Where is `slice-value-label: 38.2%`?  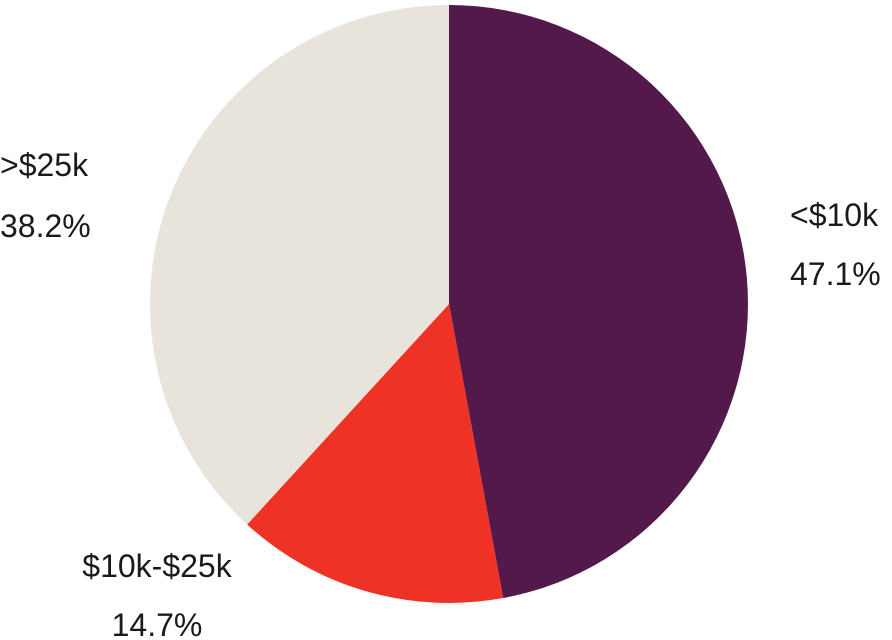 slice-value-label: 38.2% is located at coordinates (45, 226).